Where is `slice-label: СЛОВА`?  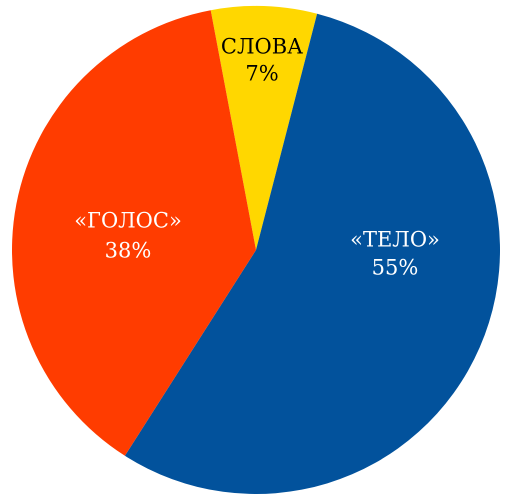 slice-label: СЛОВА is located at coordinates (262, 47).